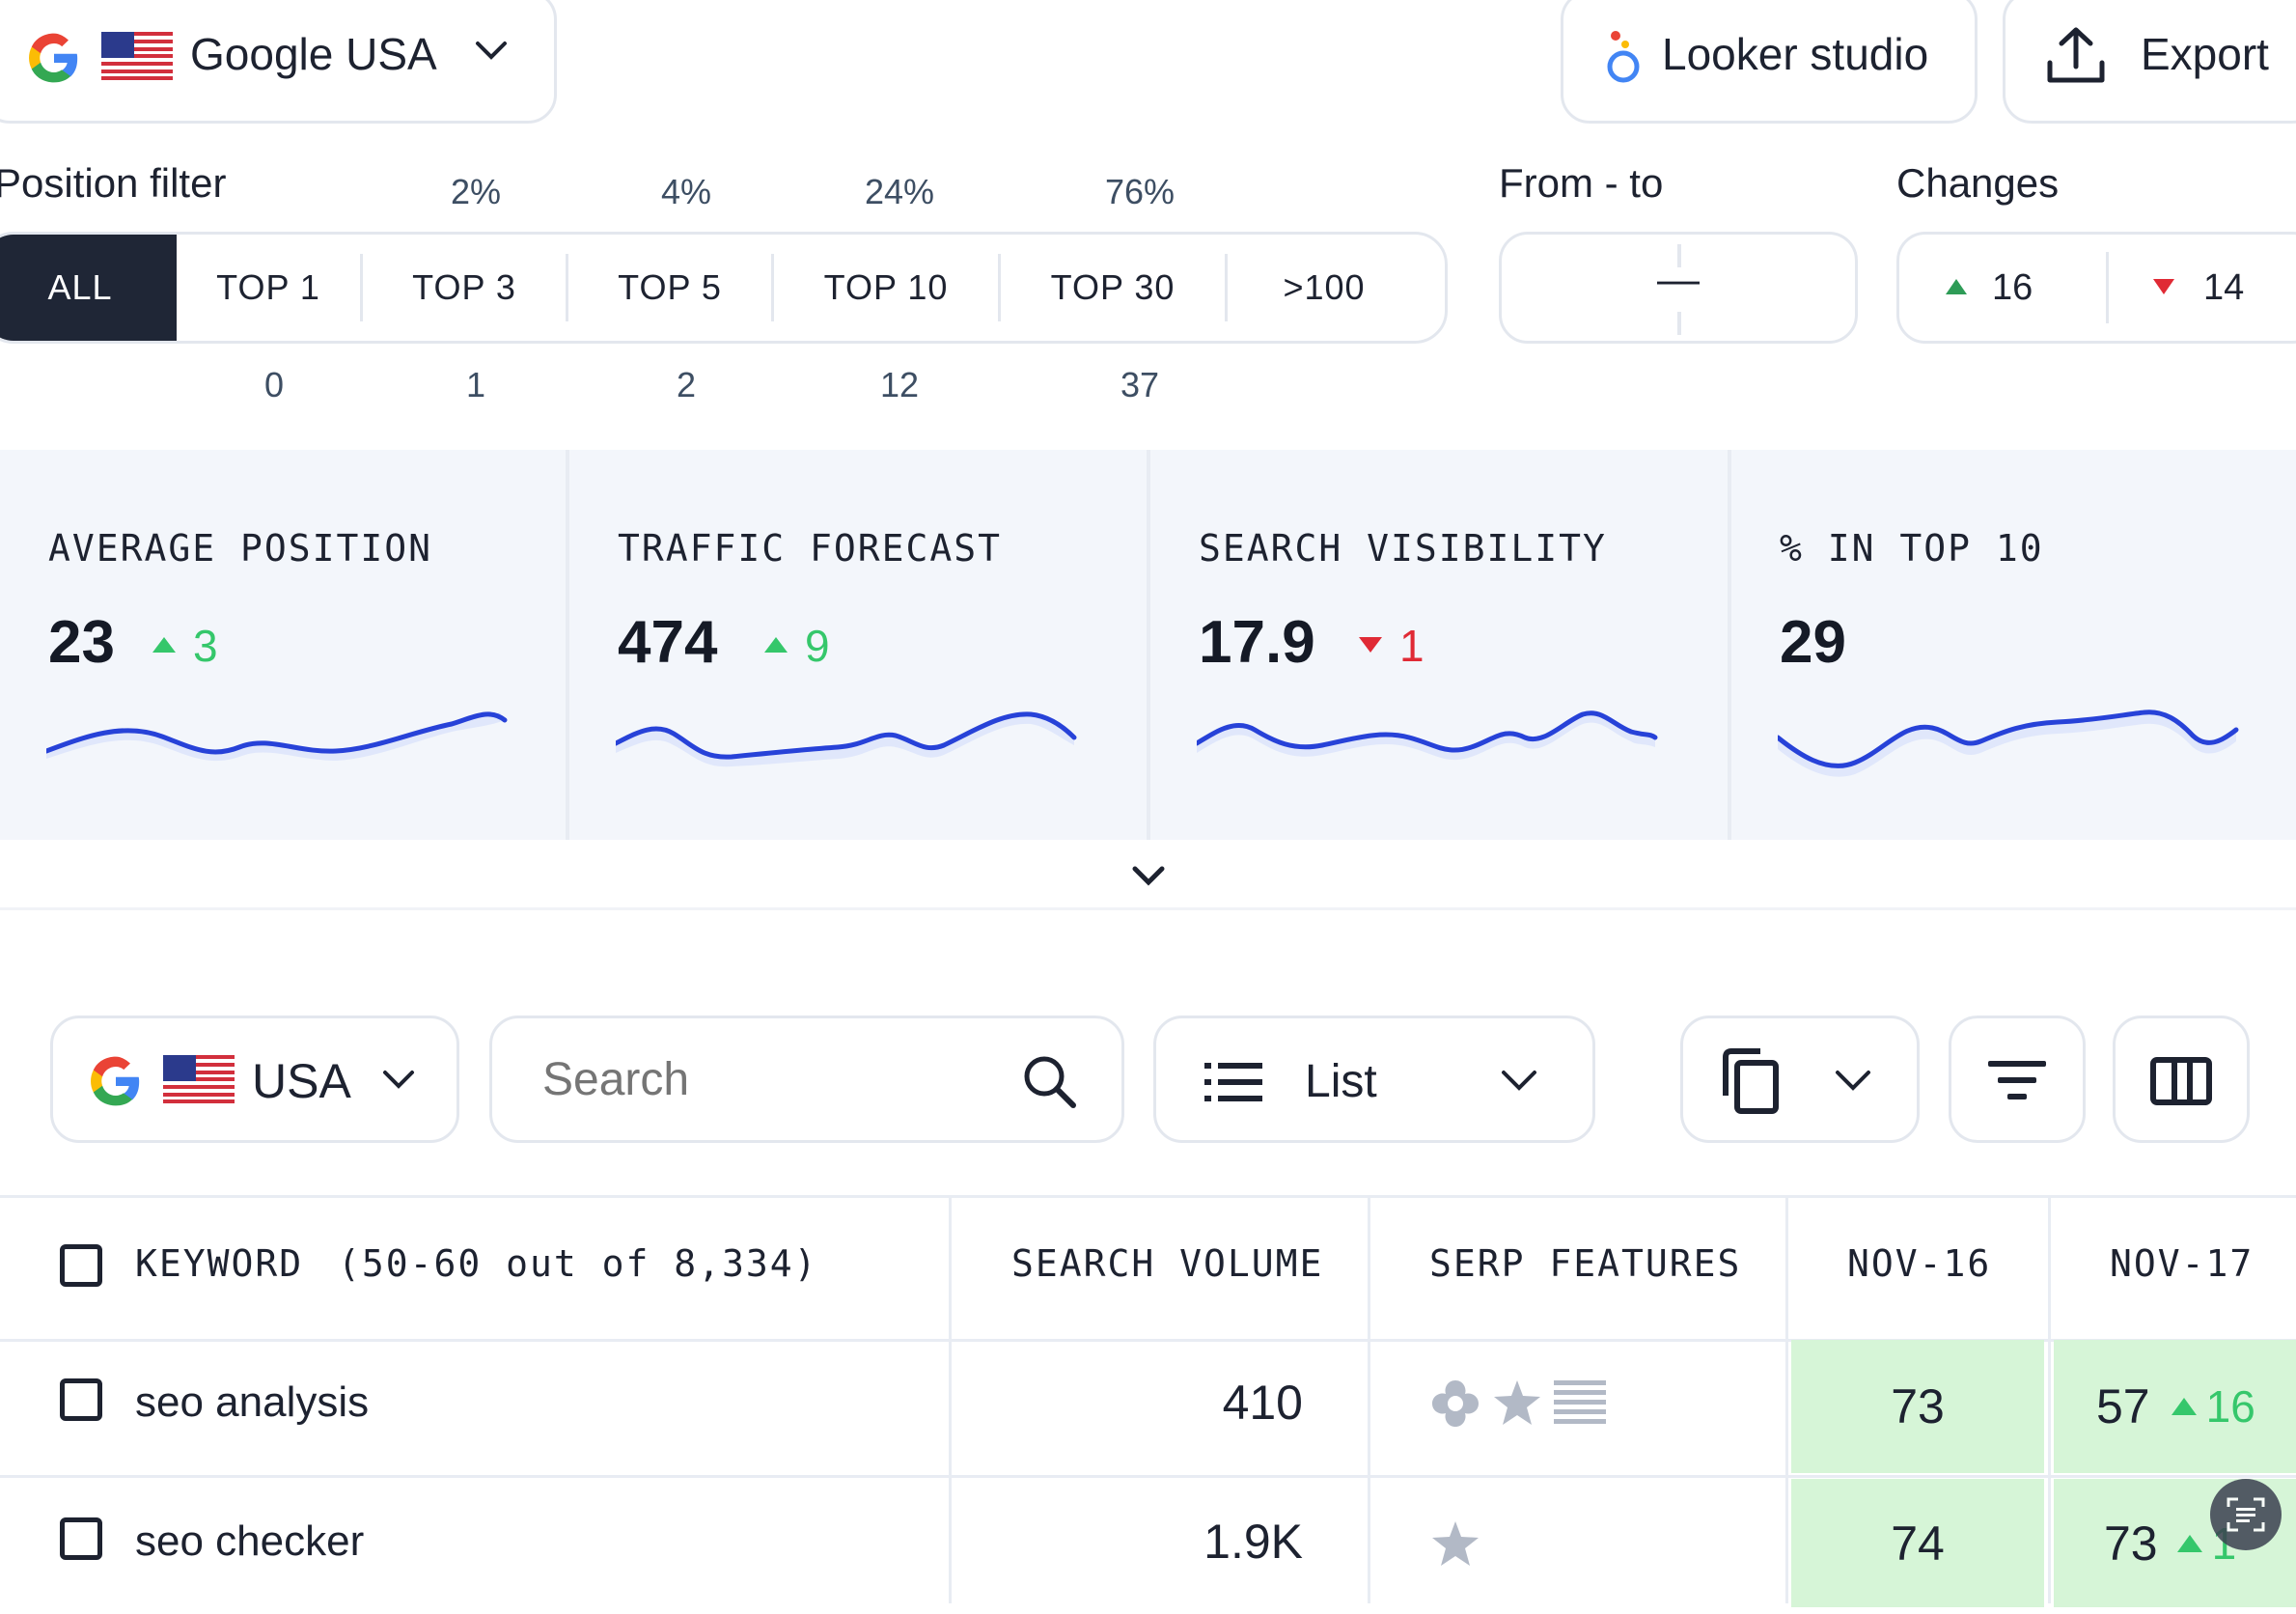  I want to click on looker-icon, so click(1623, 57).